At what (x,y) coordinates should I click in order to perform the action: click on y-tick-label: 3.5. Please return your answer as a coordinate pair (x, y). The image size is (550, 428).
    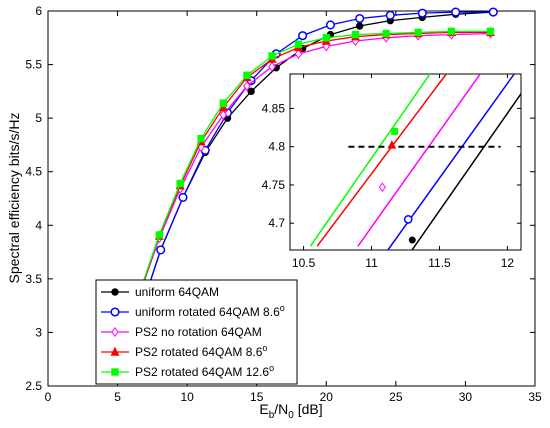
    Looking at the image, I should click on (33, 279).